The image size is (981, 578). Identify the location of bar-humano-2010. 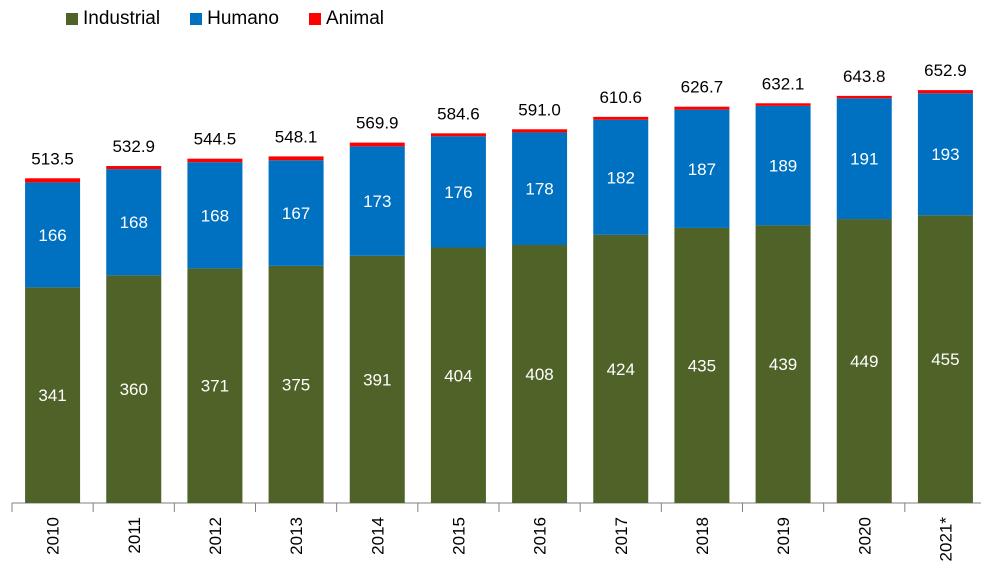
(53, 235).